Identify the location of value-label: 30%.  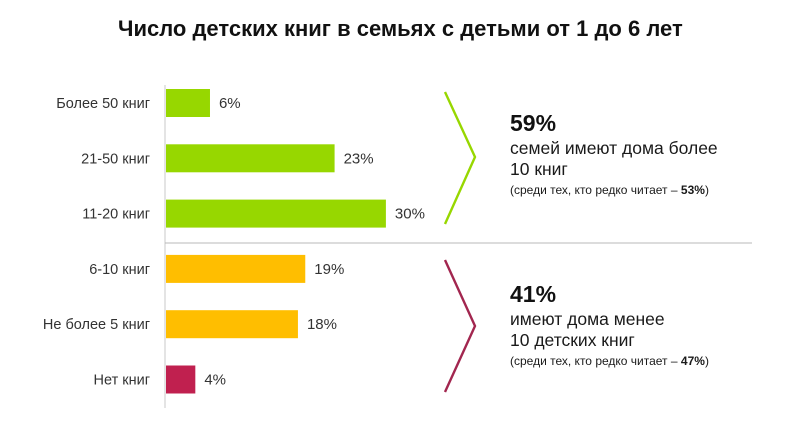
(410, 214).